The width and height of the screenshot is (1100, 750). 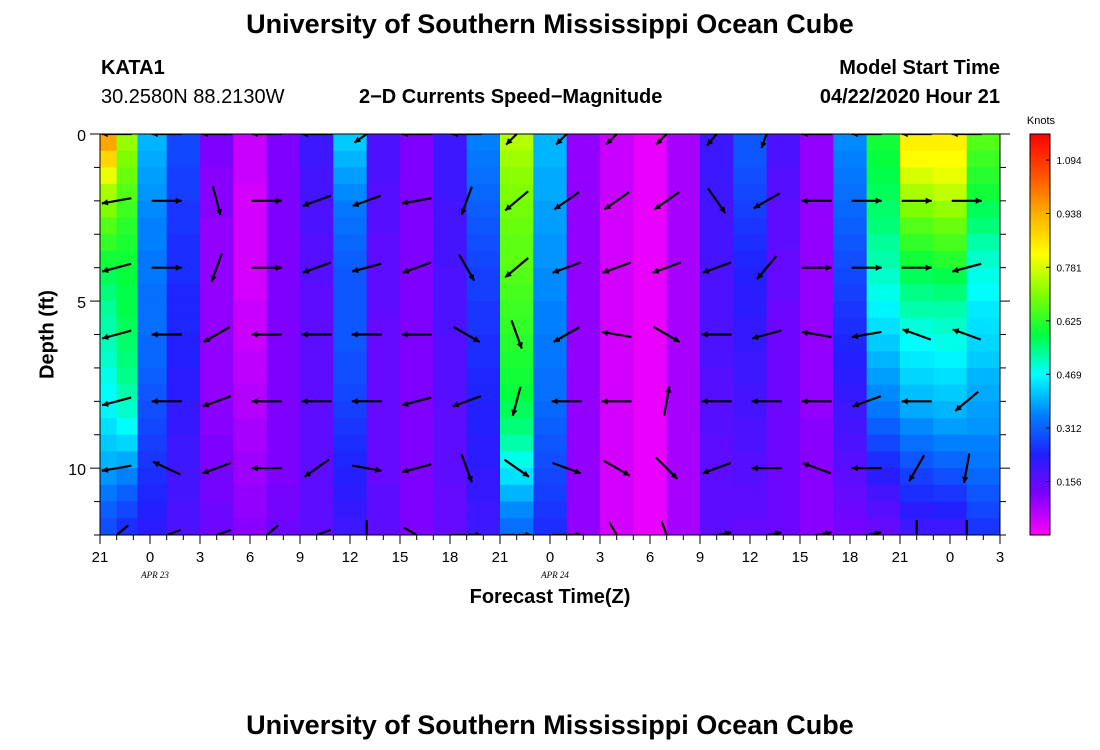 What do you see at coordinates (1000, 557) in the screenshot?
I see `x-tick-label: 3` at bounding box center [1000, 557].